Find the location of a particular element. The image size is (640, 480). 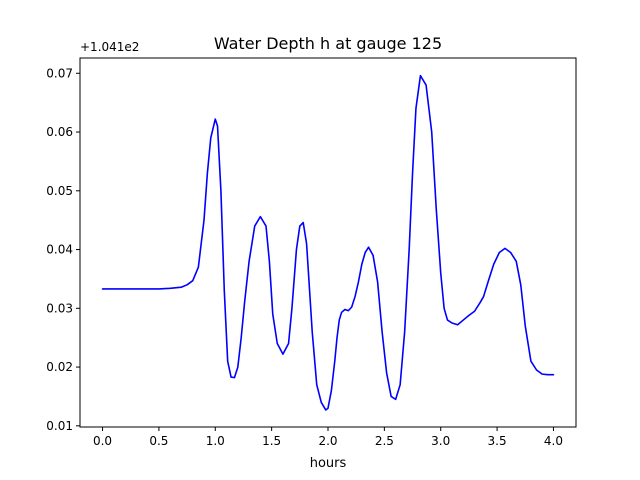

y-tick-label: 0.06 is located at coordinates (59, 132).